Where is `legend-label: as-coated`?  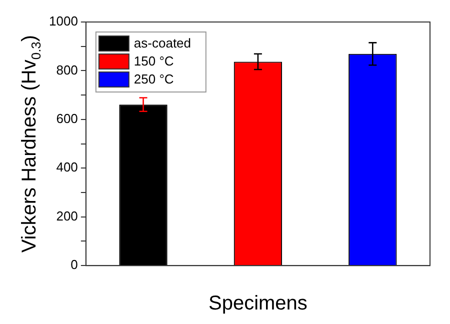
legend-label: as-coated is located at coordinates (163, 43).